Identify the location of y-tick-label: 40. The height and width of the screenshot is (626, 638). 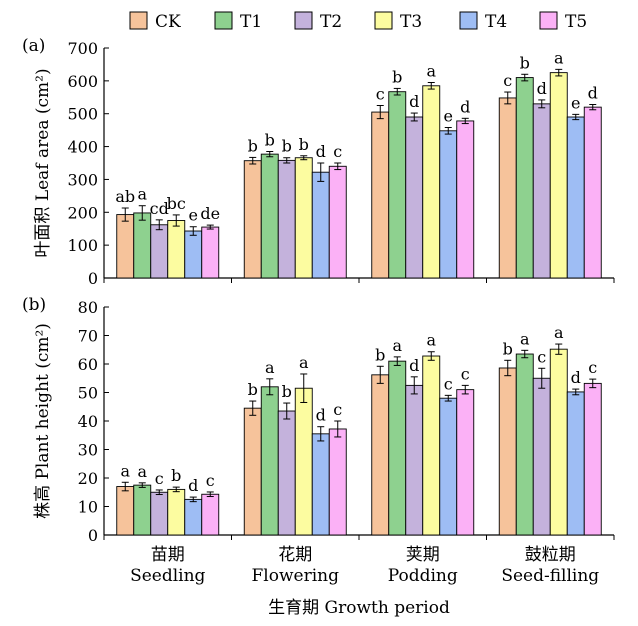
(88, 421).